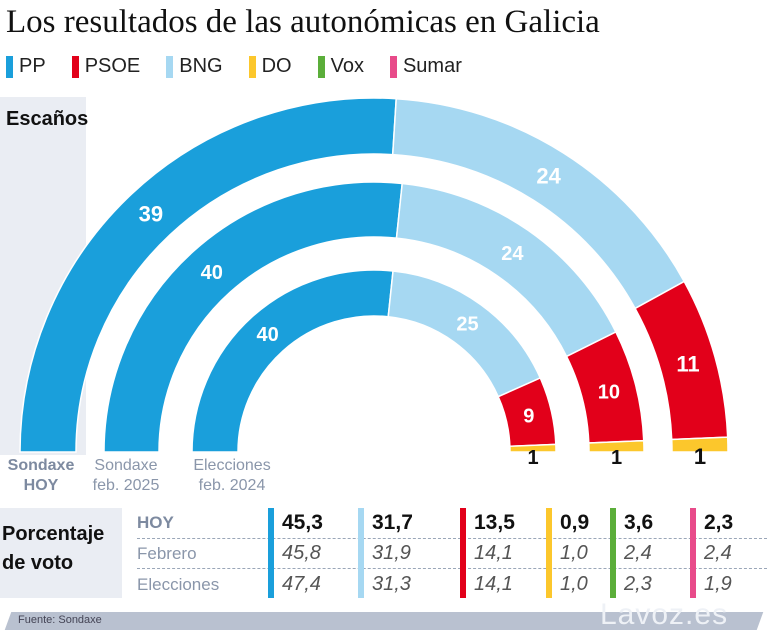 Image resolution: width=768 pixels, height=637 pixels. What do you see at coordinates (467, 324) in the screenshot?
I see `seat-label-bng: 25` at bounding box center [467, 324].